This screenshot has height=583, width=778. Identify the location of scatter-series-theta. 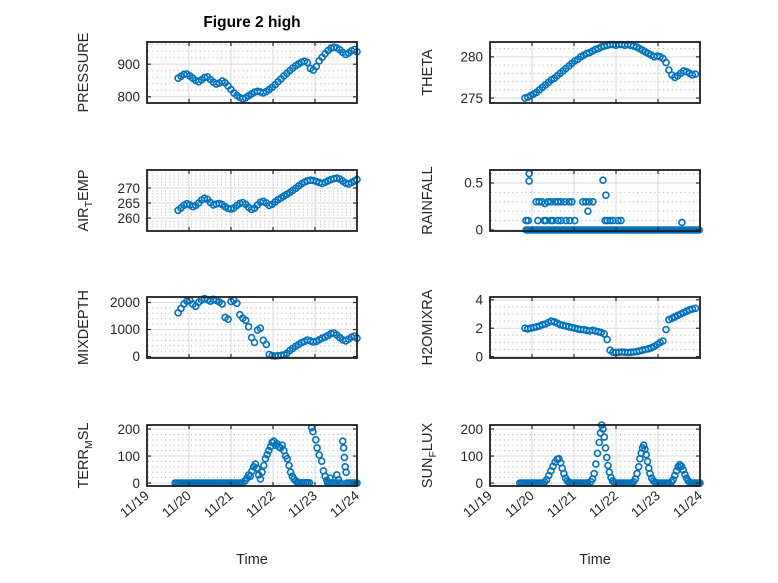
(610, 71).